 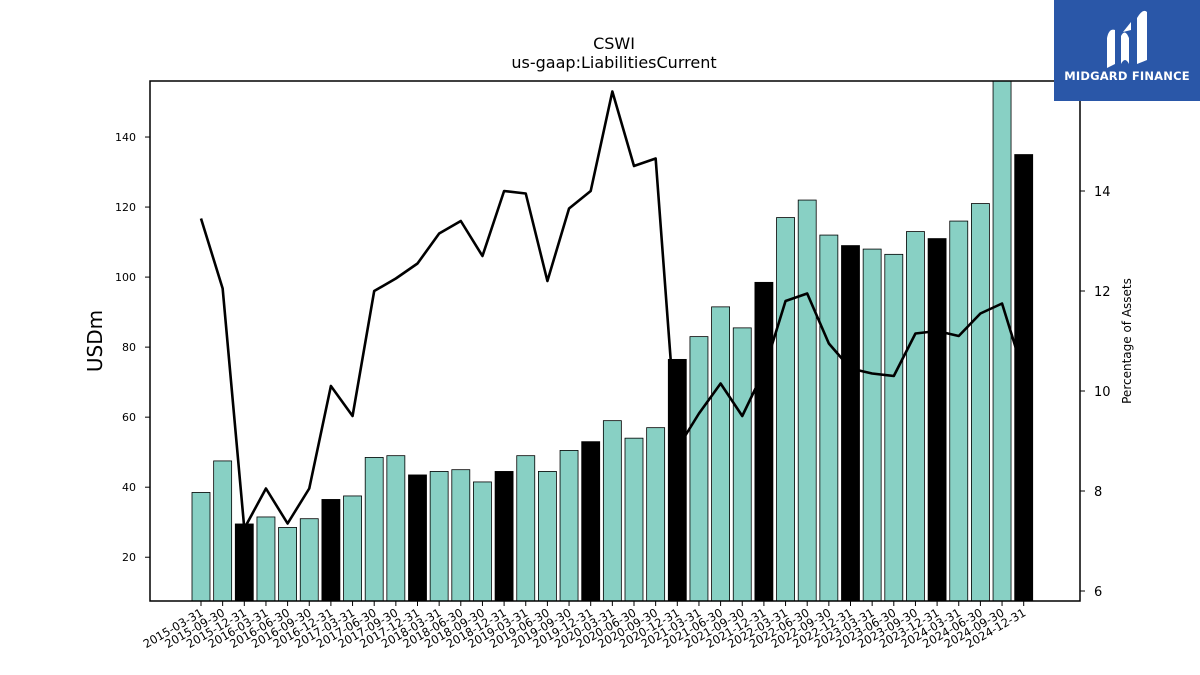 What do you see at coordinates (1102, 192) in the screenshot?
I see `y2-tick-label: 14` at bounding box center [1102, 192].